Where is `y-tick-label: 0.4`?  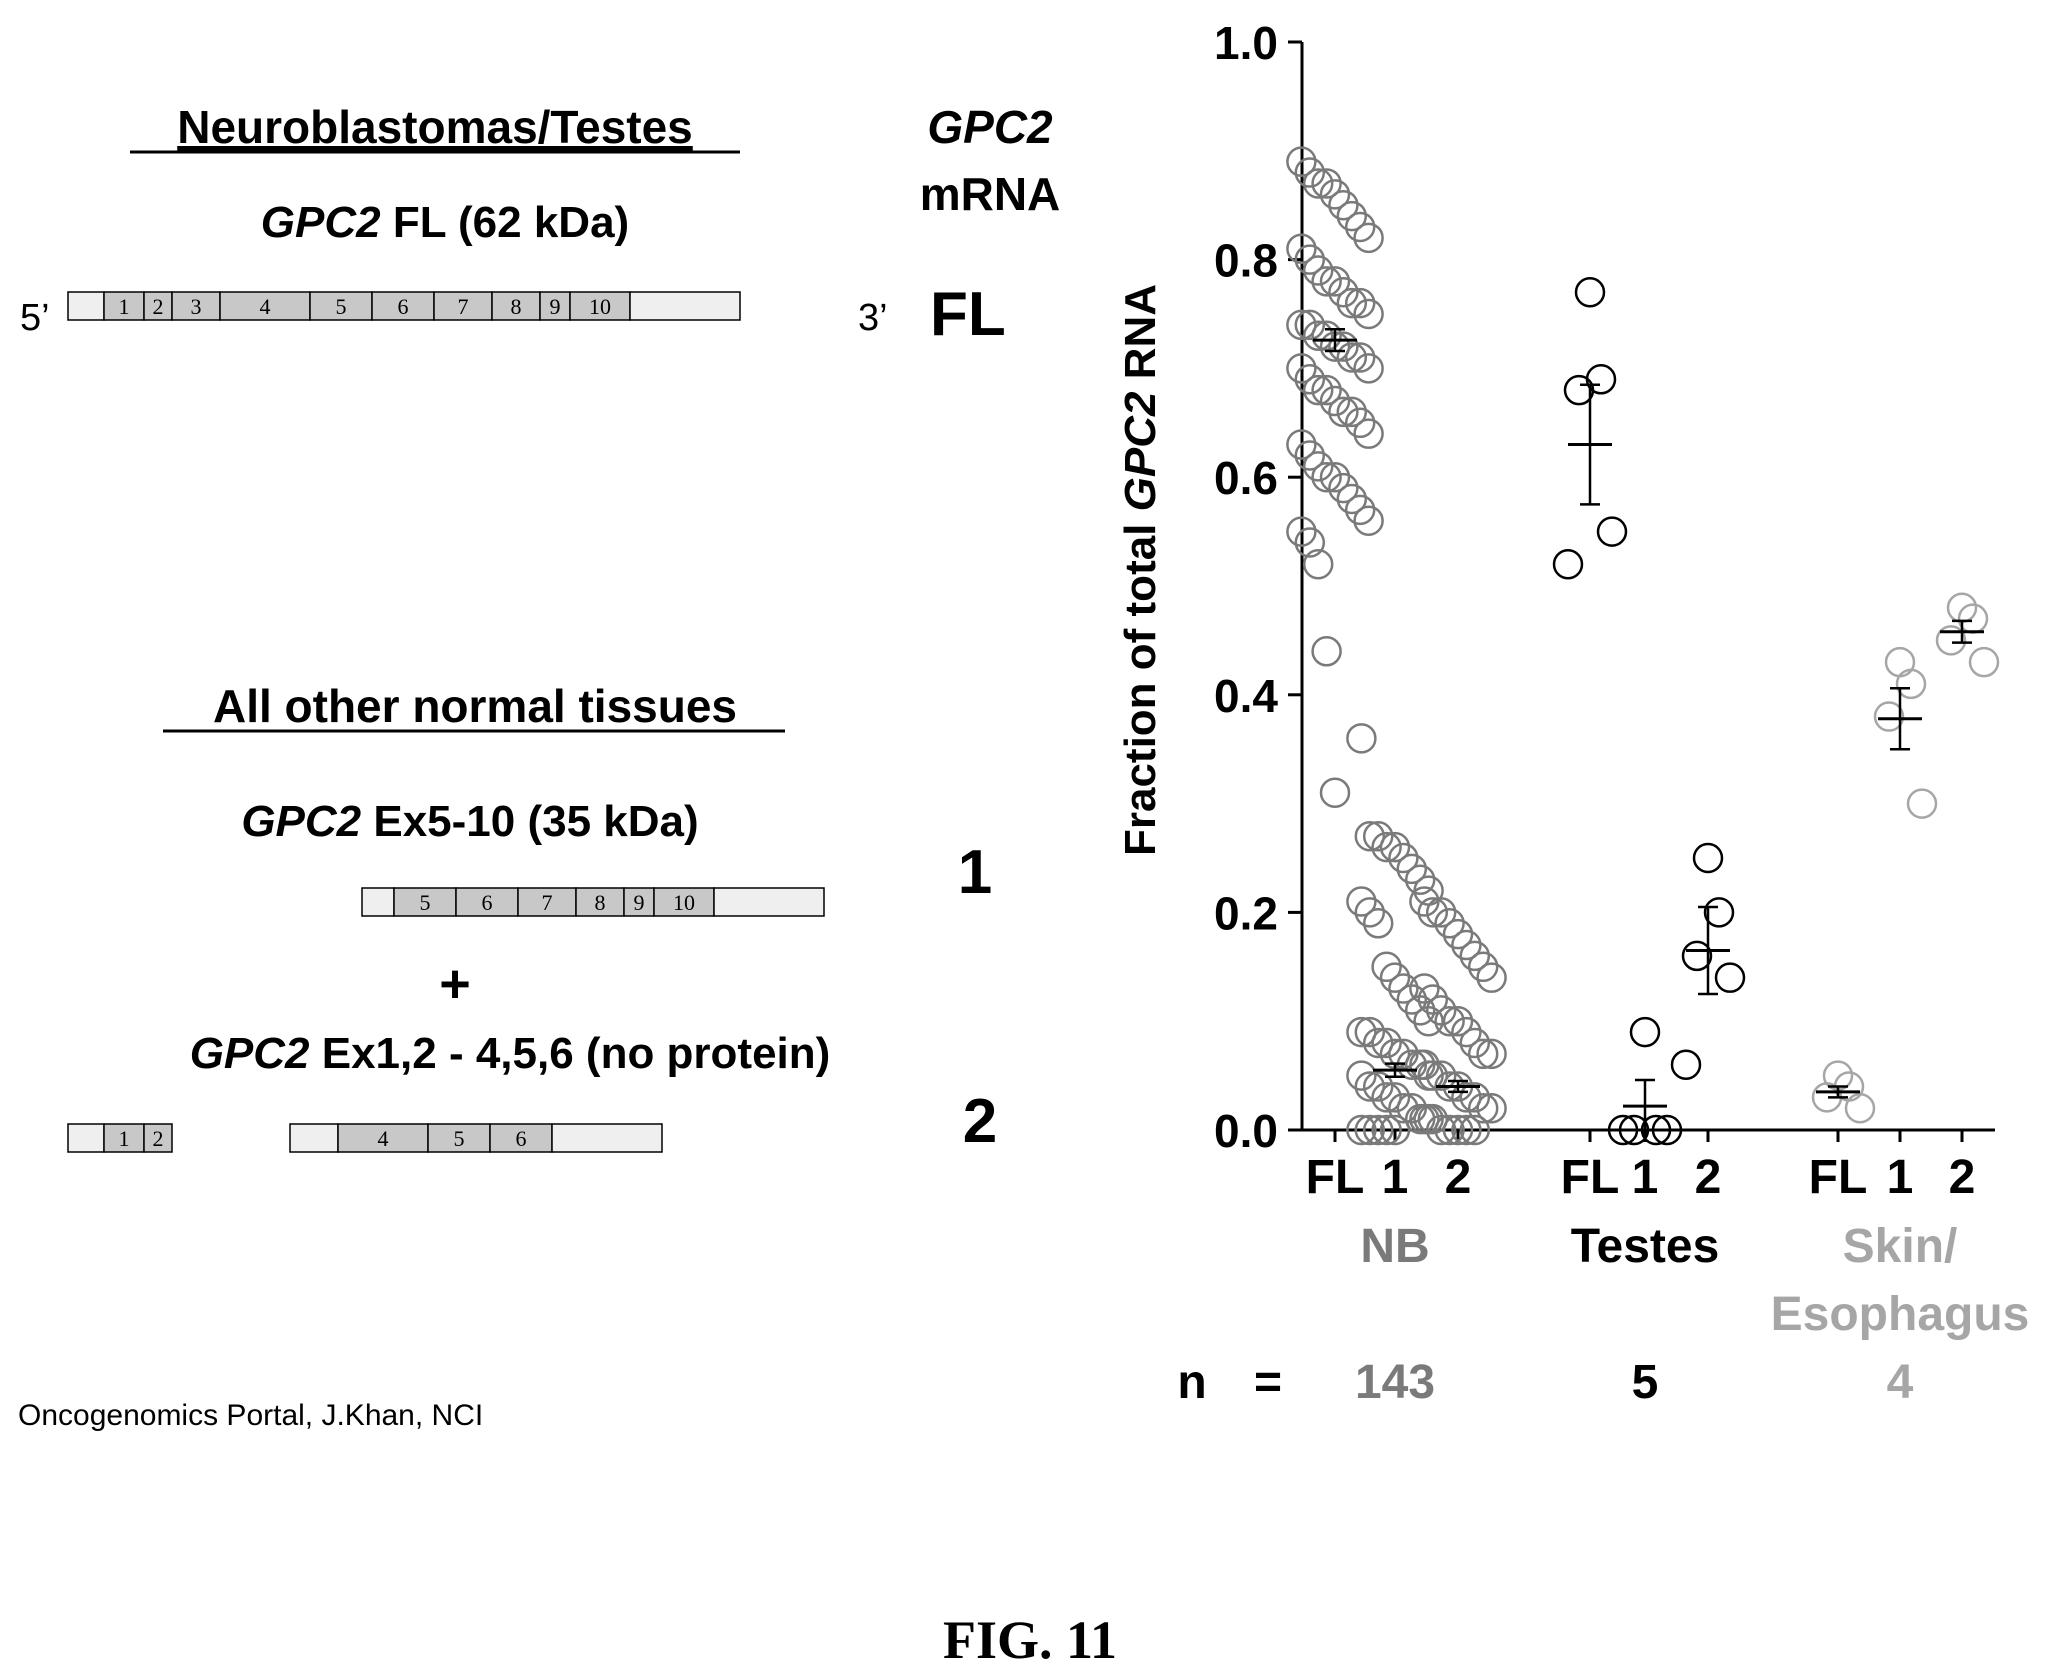 y-tick-label: 0.4 is located at coordinates (1246, 696).